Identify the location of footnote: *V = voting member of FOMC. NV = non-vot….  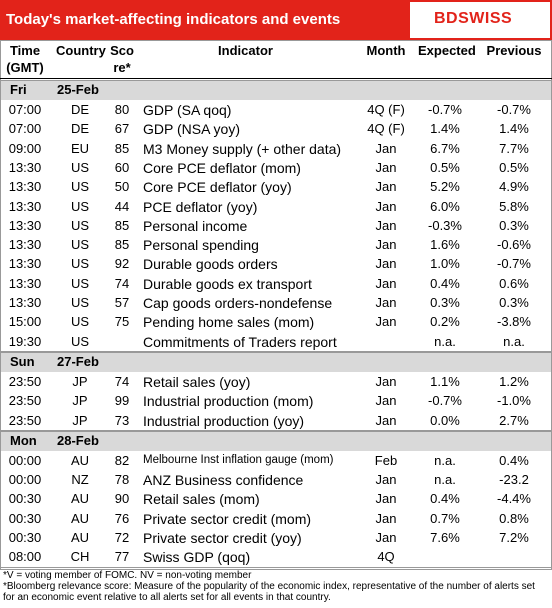
(127, 575).